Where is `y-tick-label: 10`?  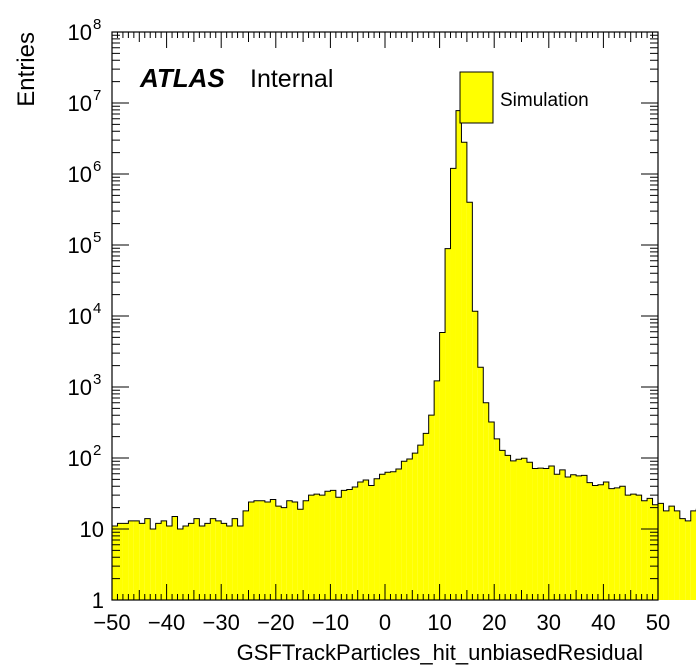 y-tick-label: 10 is located at coordinates (92, 529).